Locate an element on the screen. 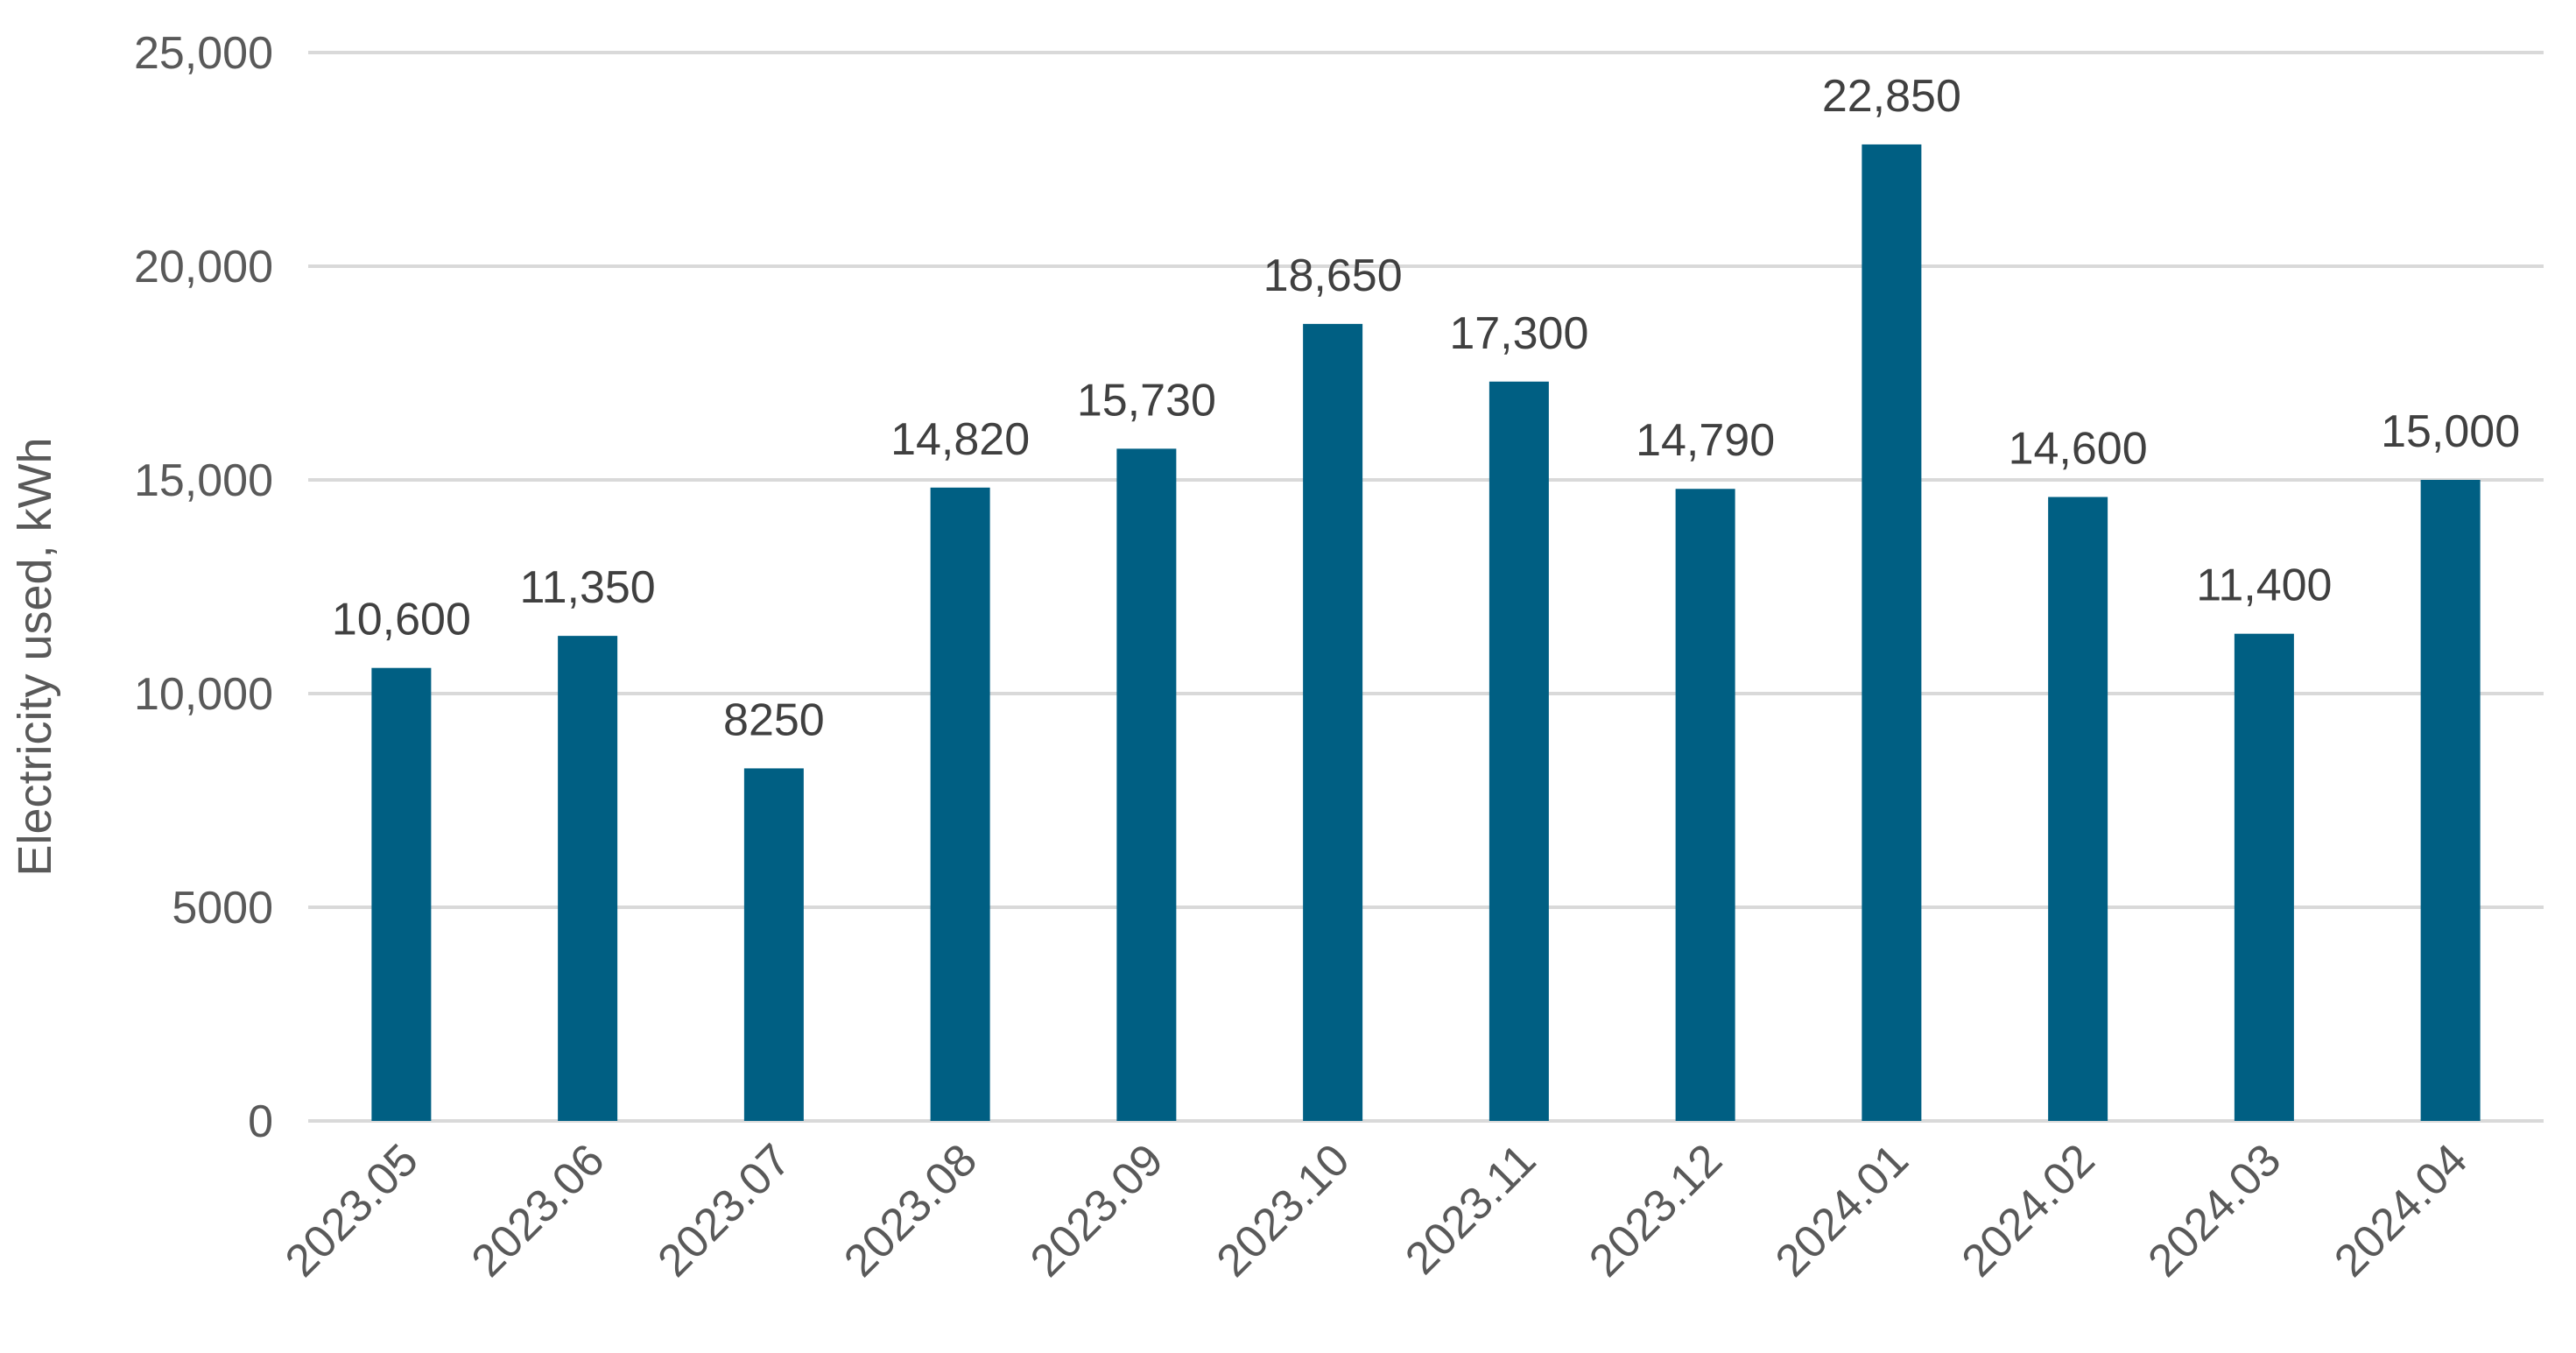 The height and width of the screenshot is (1353, 2576). x-tick-label: 2023.05 is located at coordinates (352, 1210).